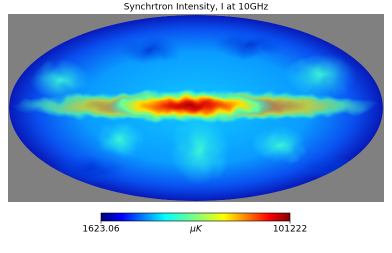  What do you see at coordinates (100, 230) in the screenshot?
I see `colorbar-tick-label: 1623.06` at bounding box center [100, 230].